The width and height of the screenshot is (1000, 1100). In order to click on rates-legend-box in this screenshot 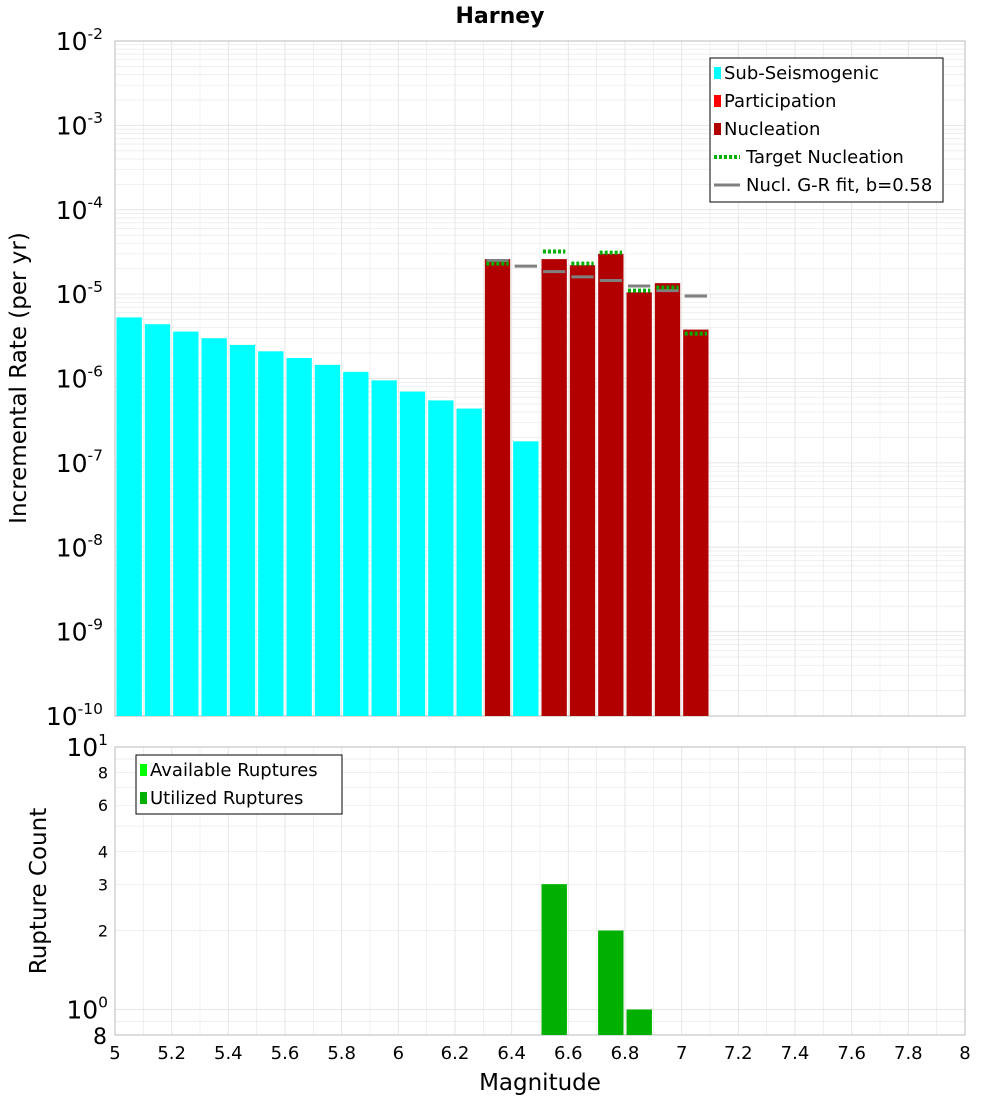, I will do `click(826, 130)`.